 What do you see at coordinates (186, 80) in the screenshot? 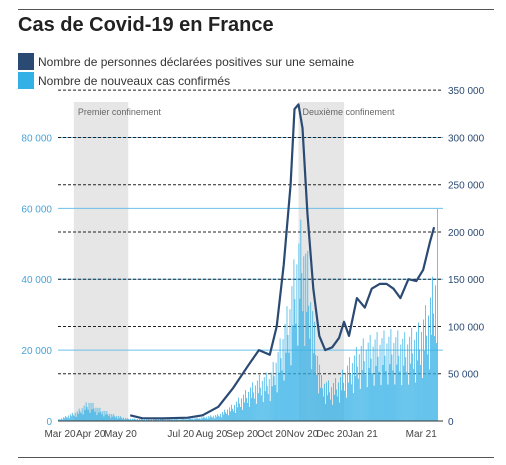
I see `legend-item-daily: Nombre de nouveaux cas confirmés` at bounding box center [186, 80].